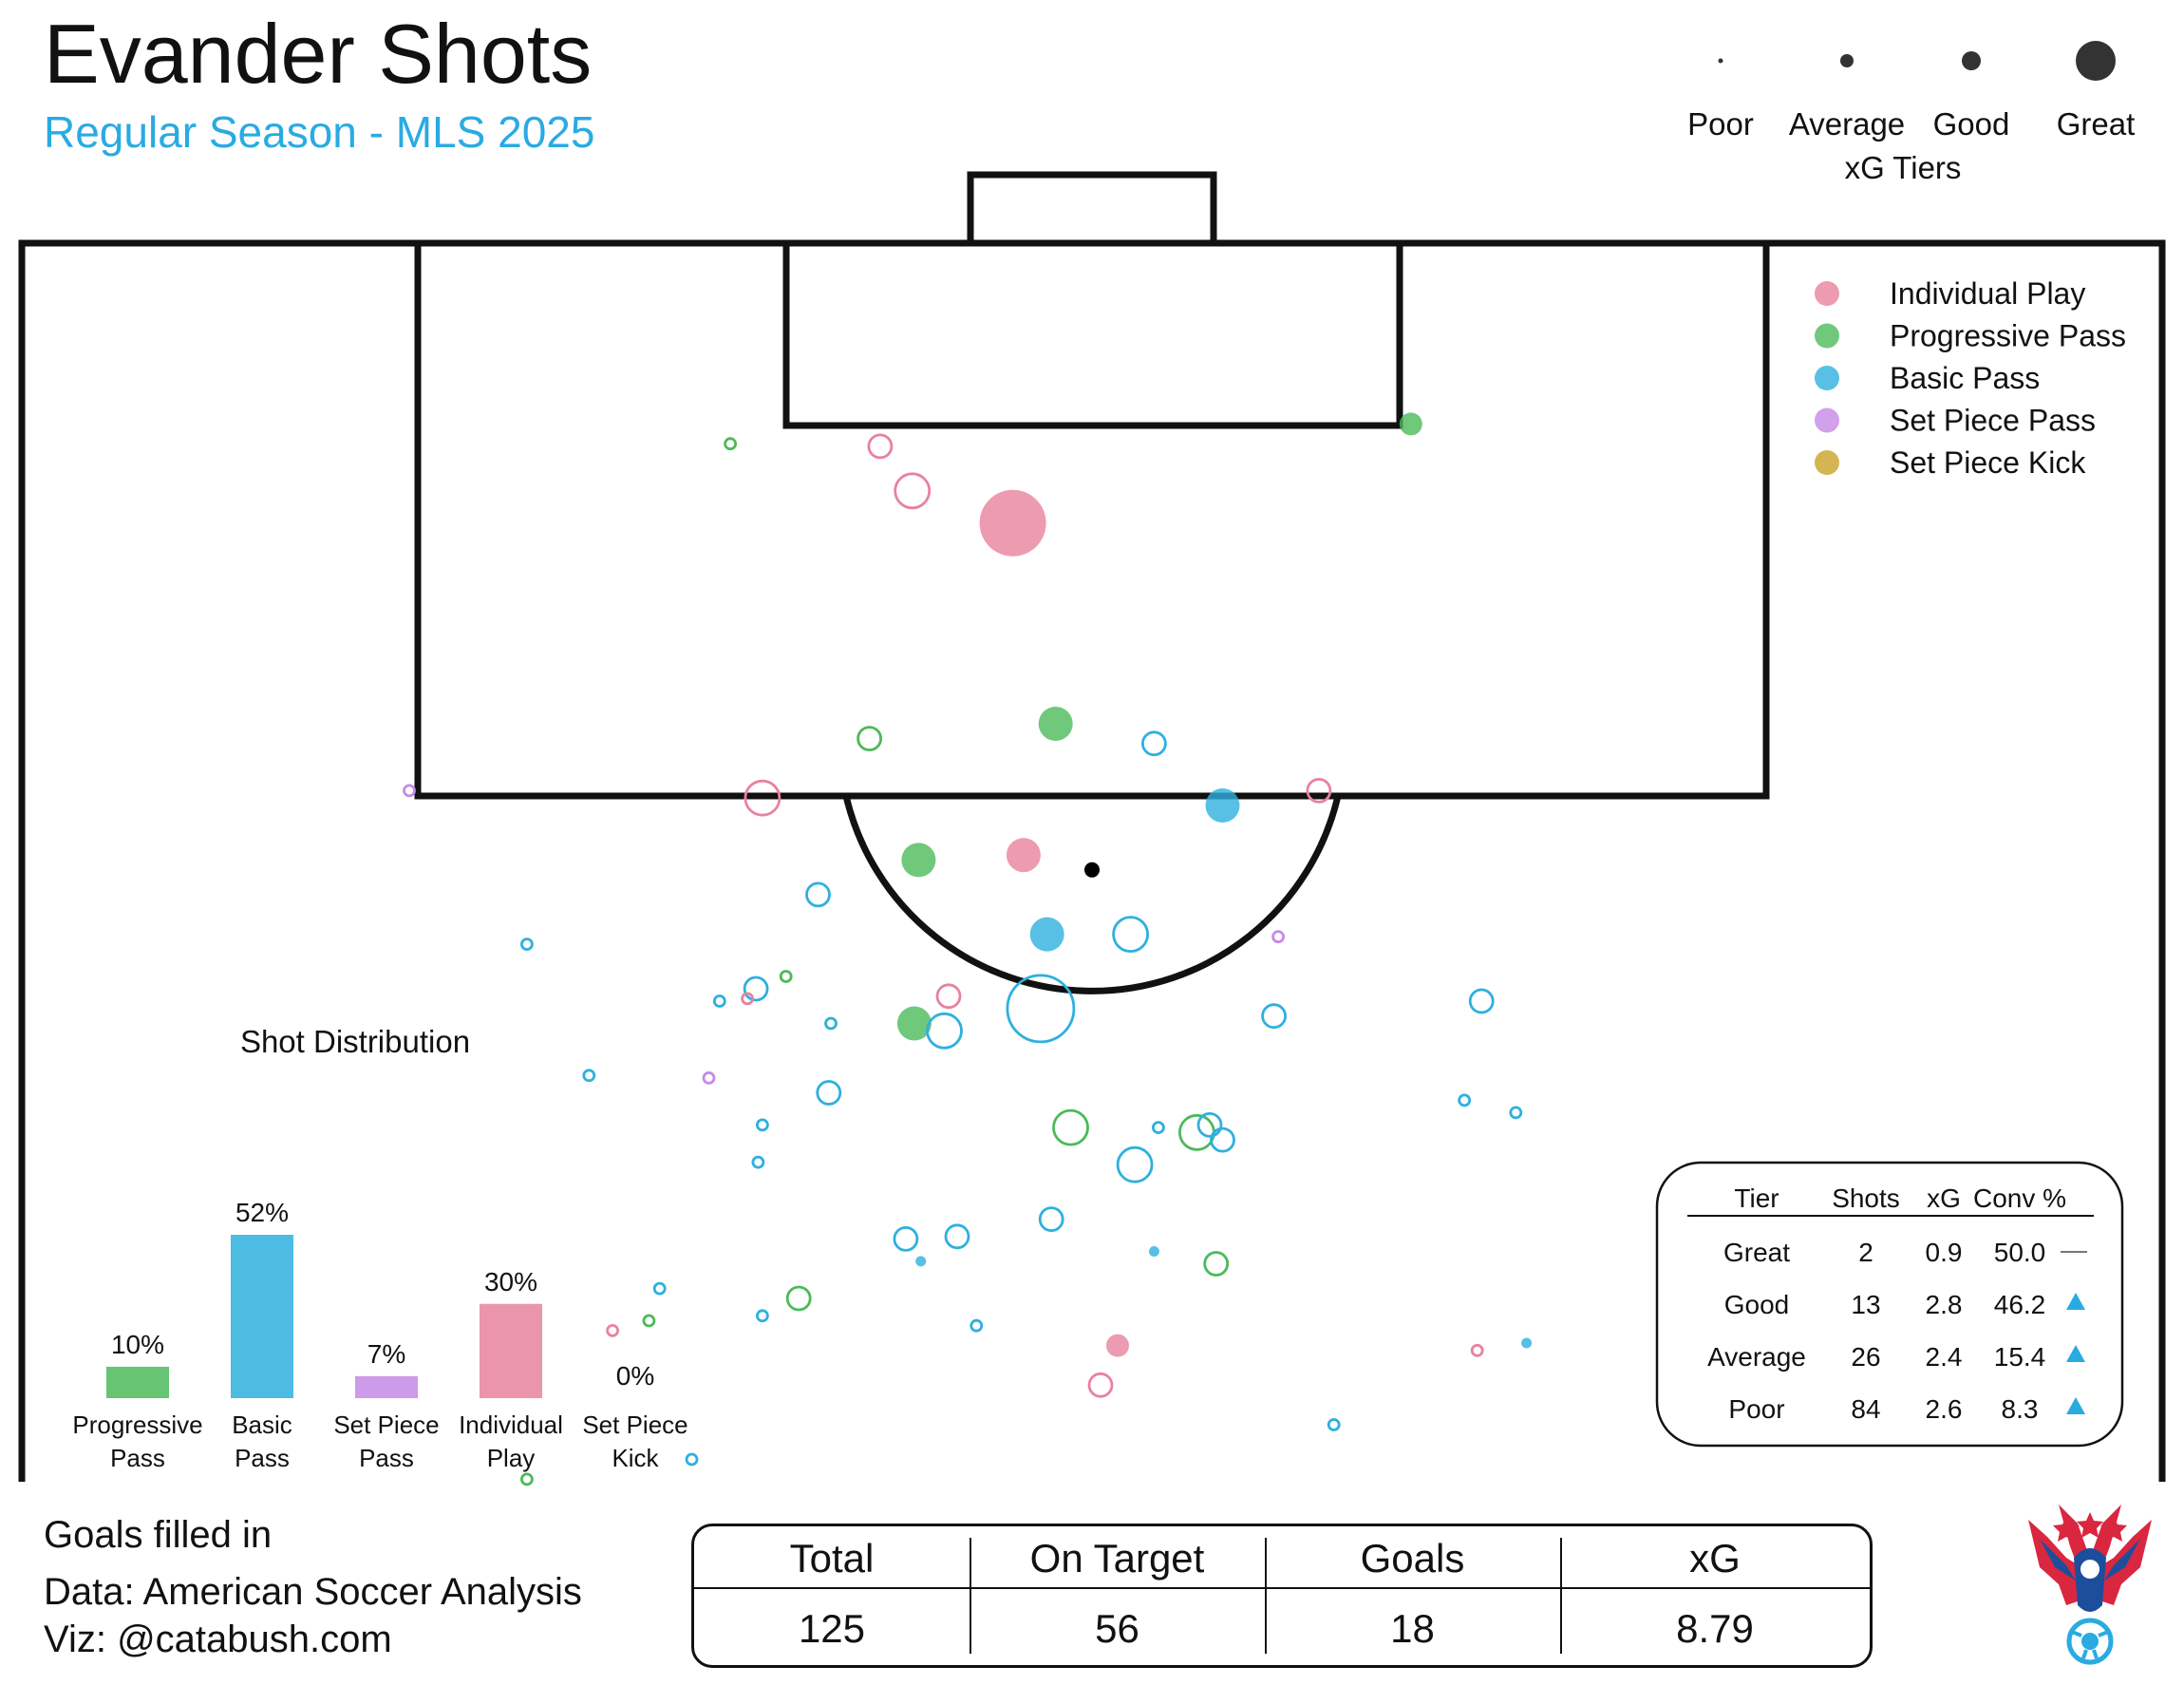  Describe the element at coordinates (832, 1629) in the screenshot. I see `summary-value: 125` at that location.